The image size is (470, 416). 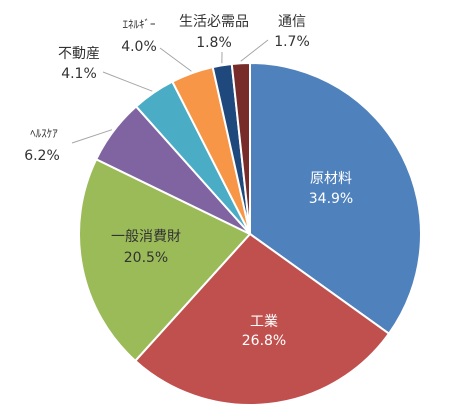 I want to click on slice-pct-healthcare: 6.2%, so click(x=42, y=156).